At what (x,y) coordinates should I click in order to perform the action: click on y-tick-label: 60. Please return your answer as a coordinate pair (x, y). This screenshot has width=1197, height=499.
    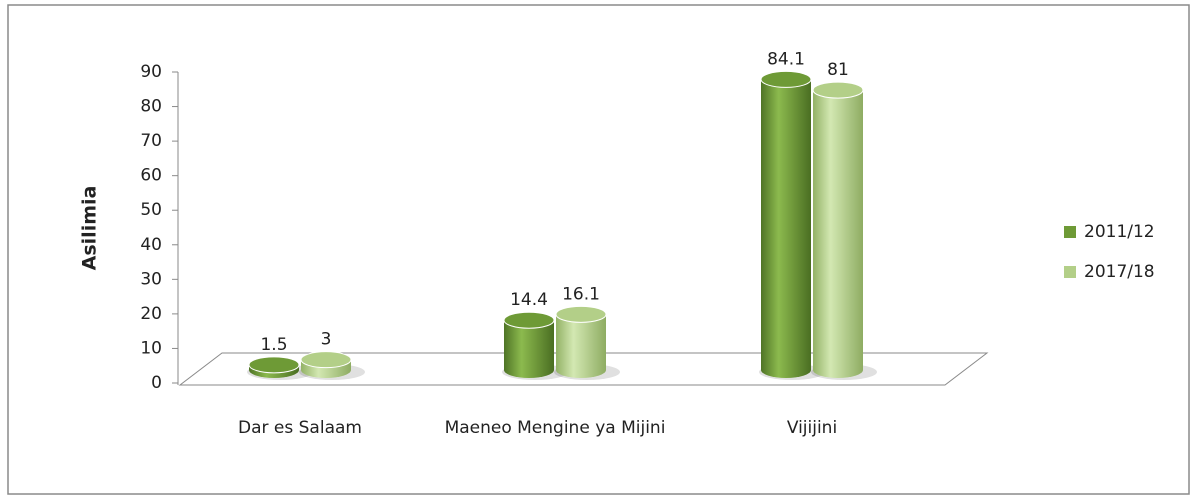
    Looking at the image, I should click on (151, 176).